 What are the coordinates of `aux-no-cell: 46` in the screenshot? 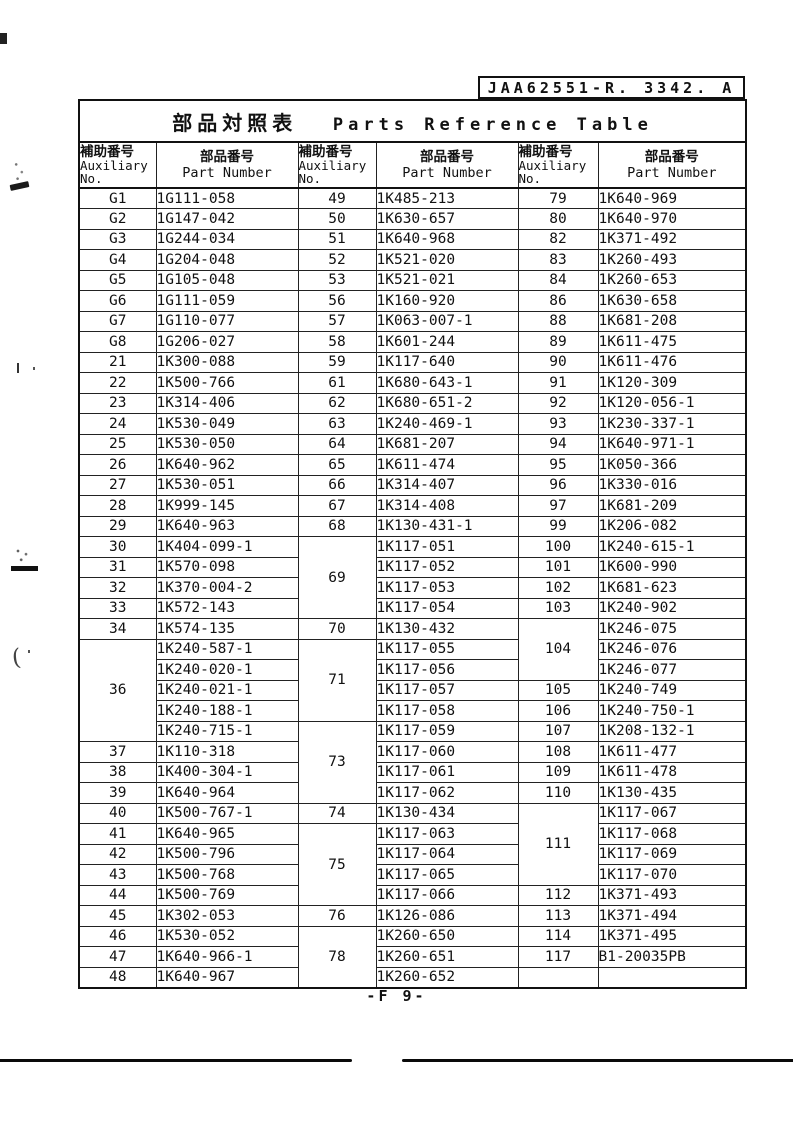 It's located at (117, 936).